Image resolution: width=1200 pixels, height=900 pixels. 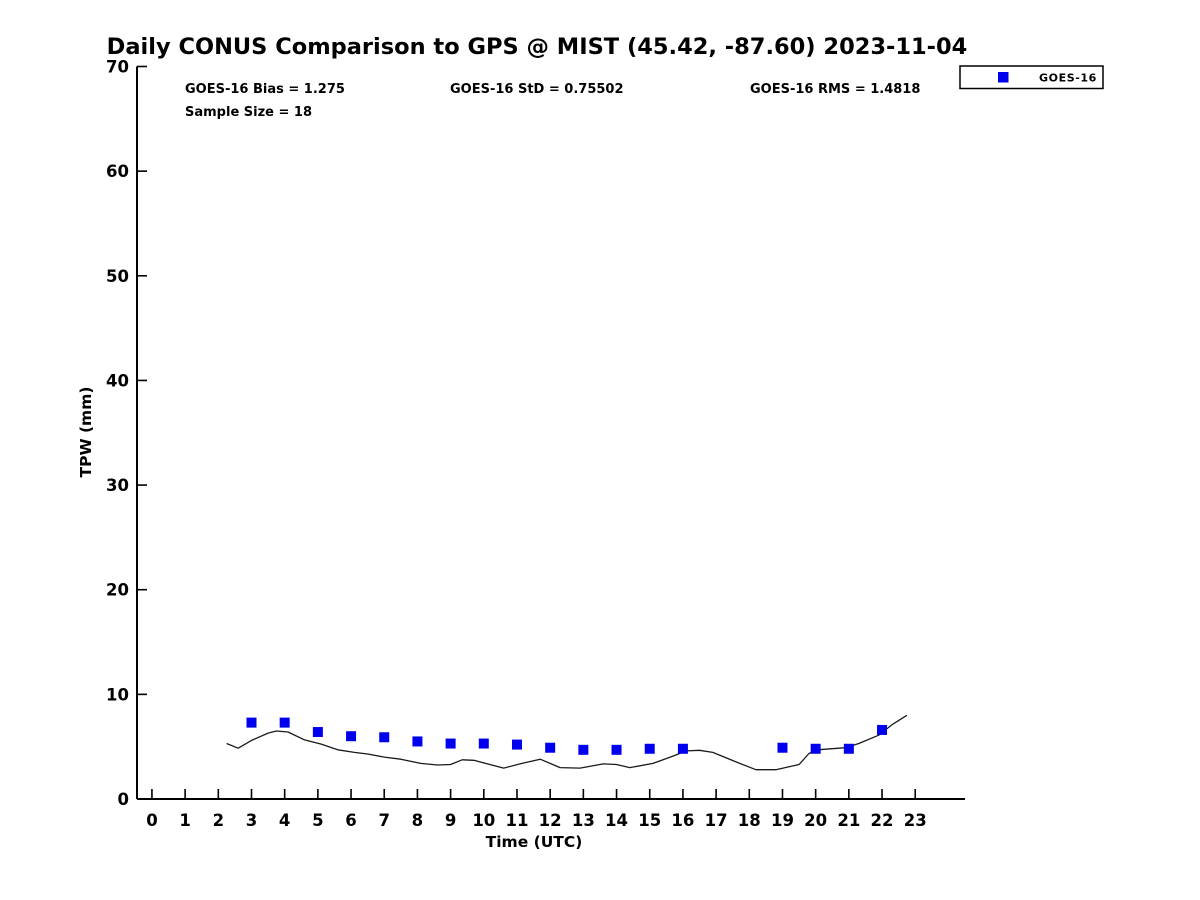 What do you see at coordinates (184, 820) in the screenshot?
I see `x-tick-label: 1` at bounding box center [184, 820].